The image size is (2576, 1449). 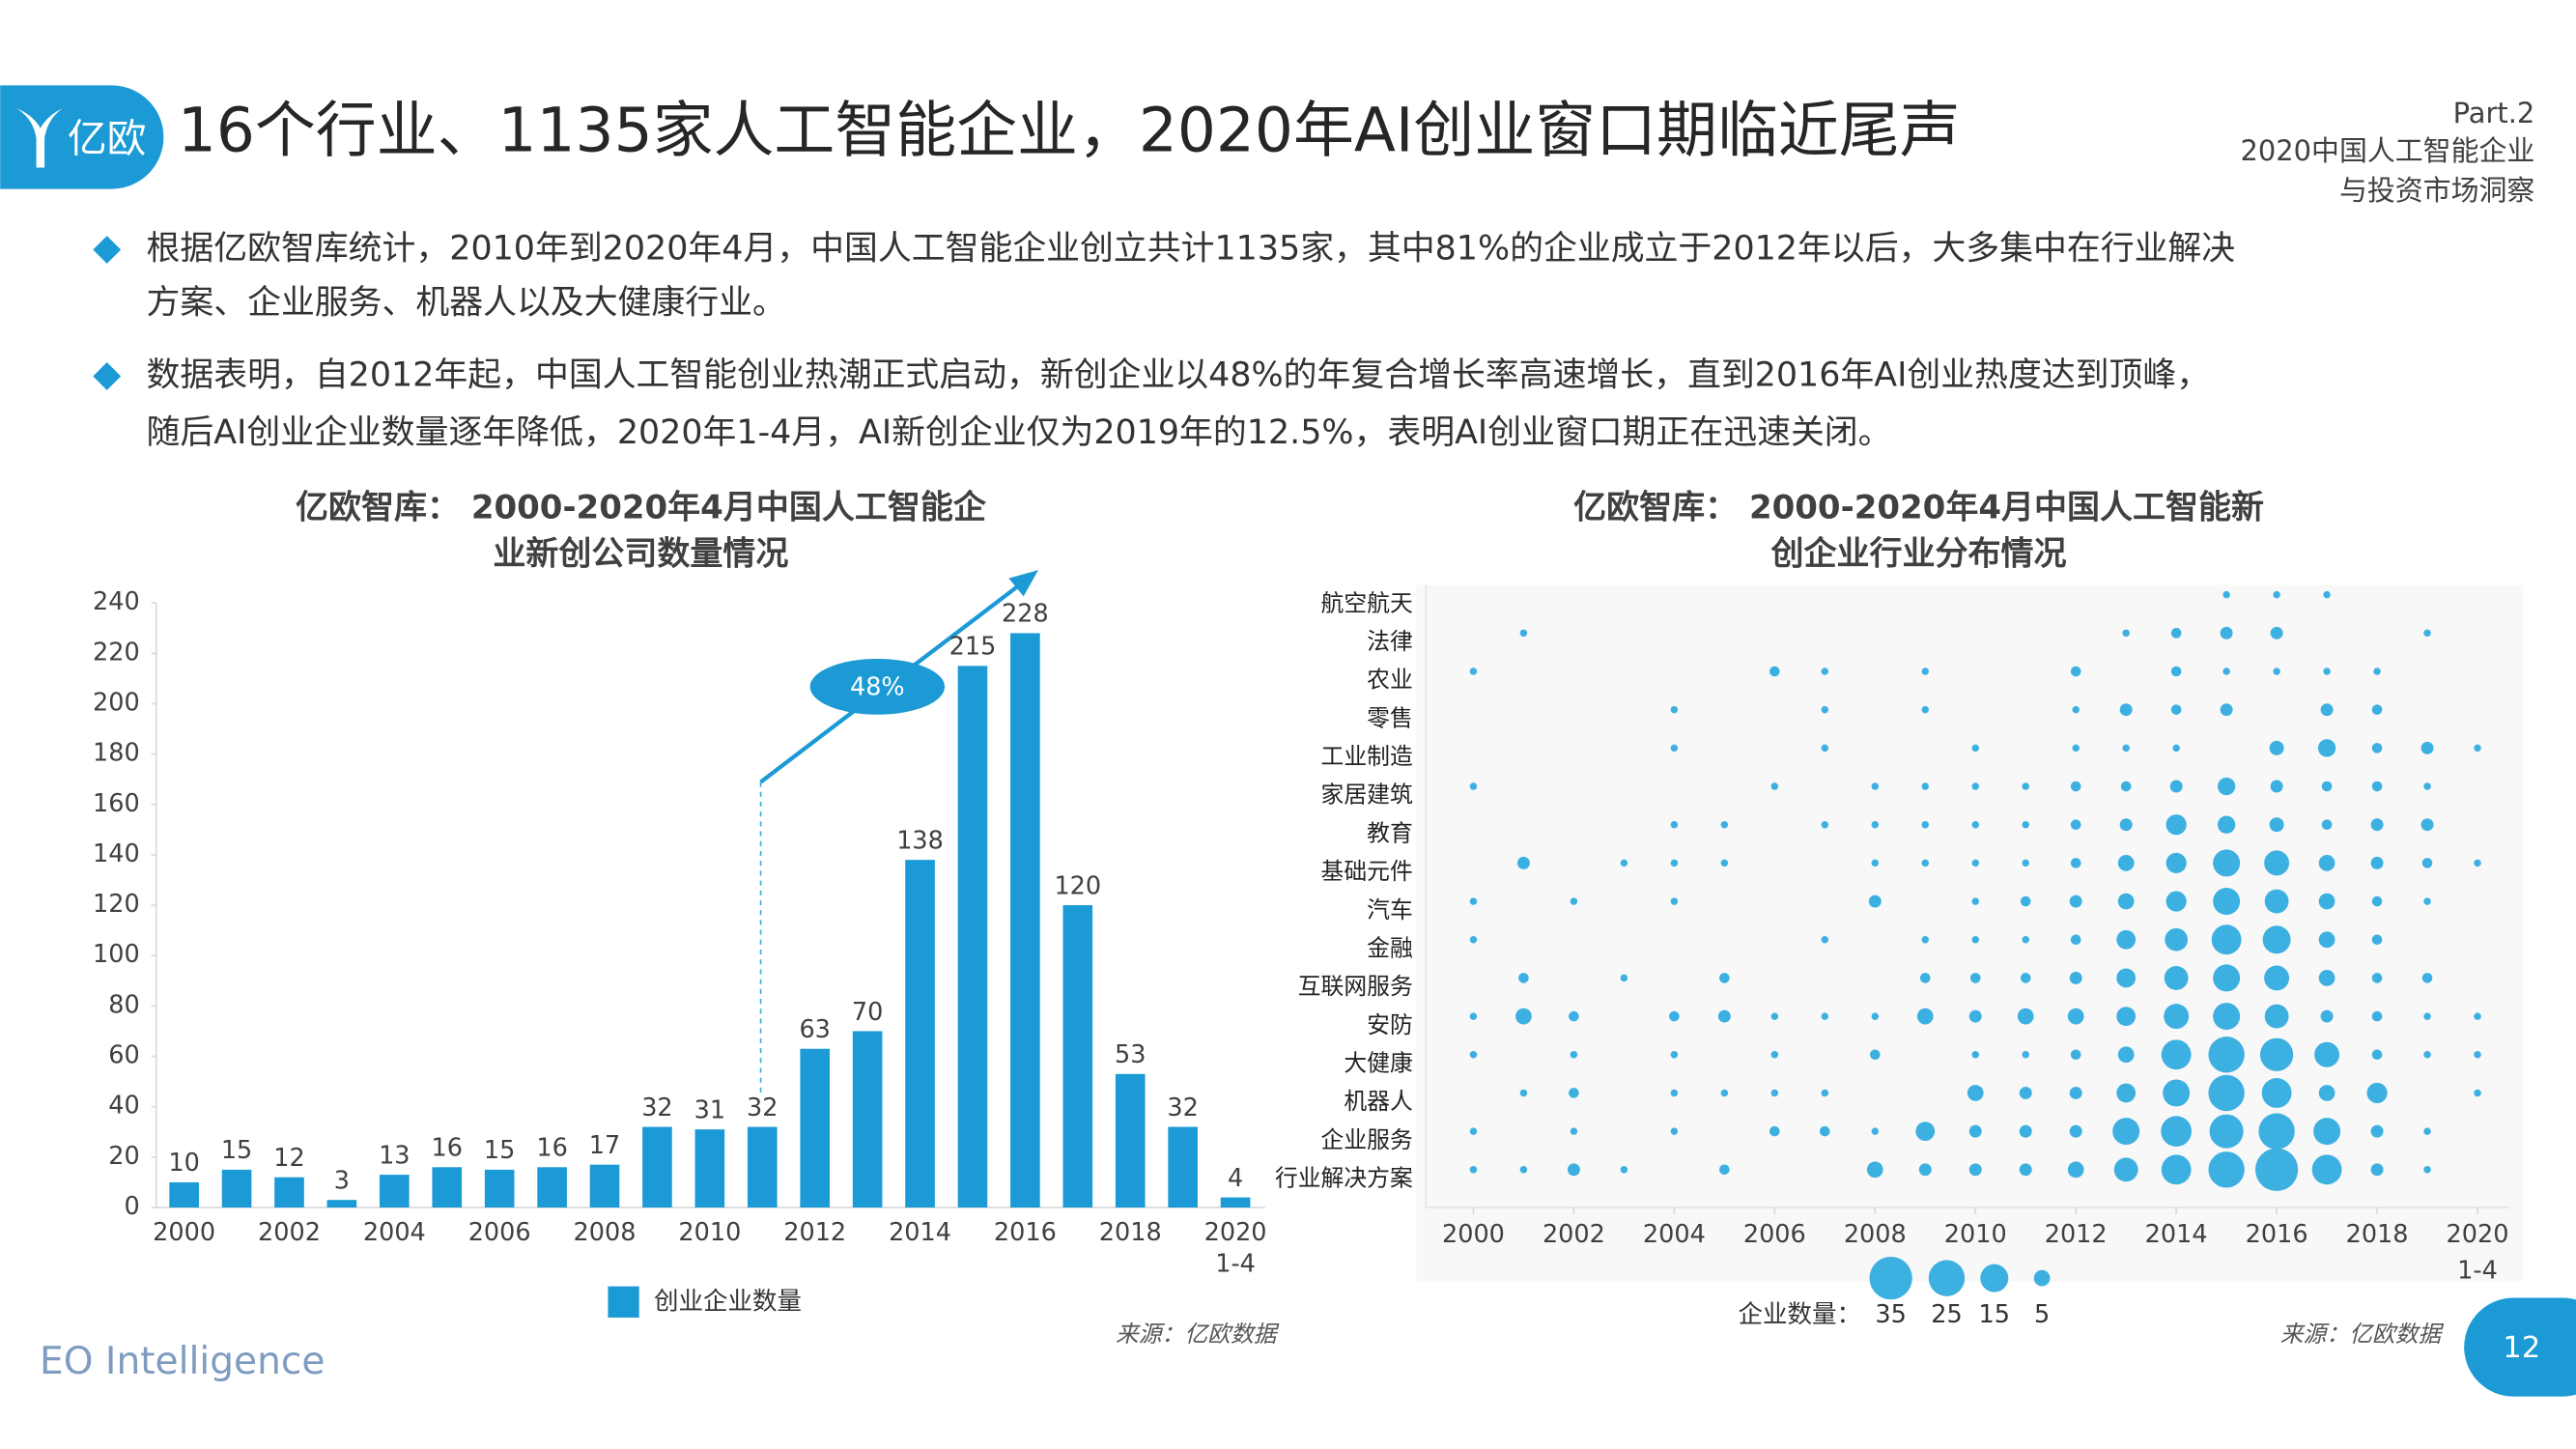 What do you see at coordinates (1946, 1314) in the screenshot?
I see `size-legend-value: 25` at bounding box center [1946, 1314].